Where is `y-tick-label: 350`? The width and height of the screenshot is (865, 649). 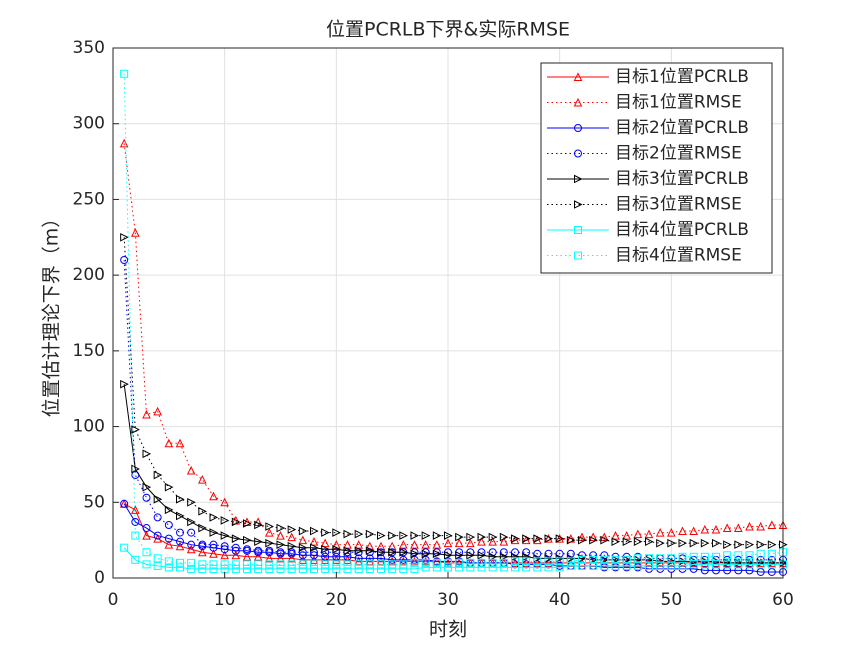 y-tick-label: 350 is located at coordinates (89, 48).